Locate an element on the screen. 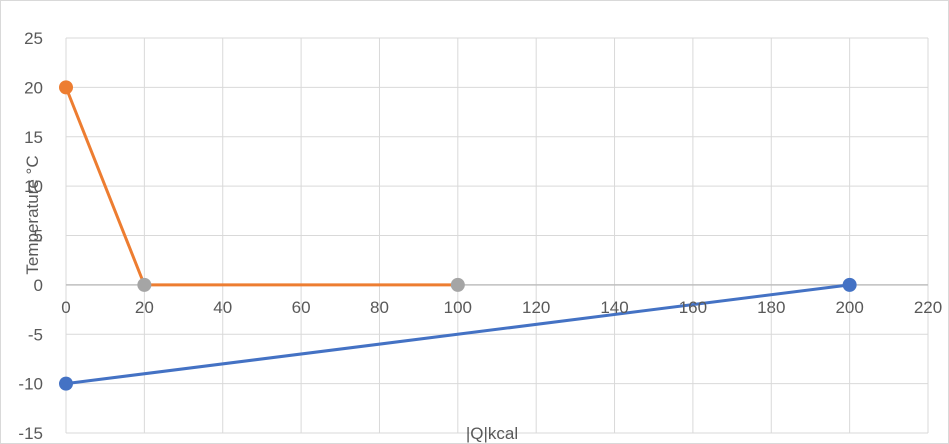 Image resolution: width=949 pixels, height=444 pixels. x-tick-label: 80 is located at coordinates (379, 307).